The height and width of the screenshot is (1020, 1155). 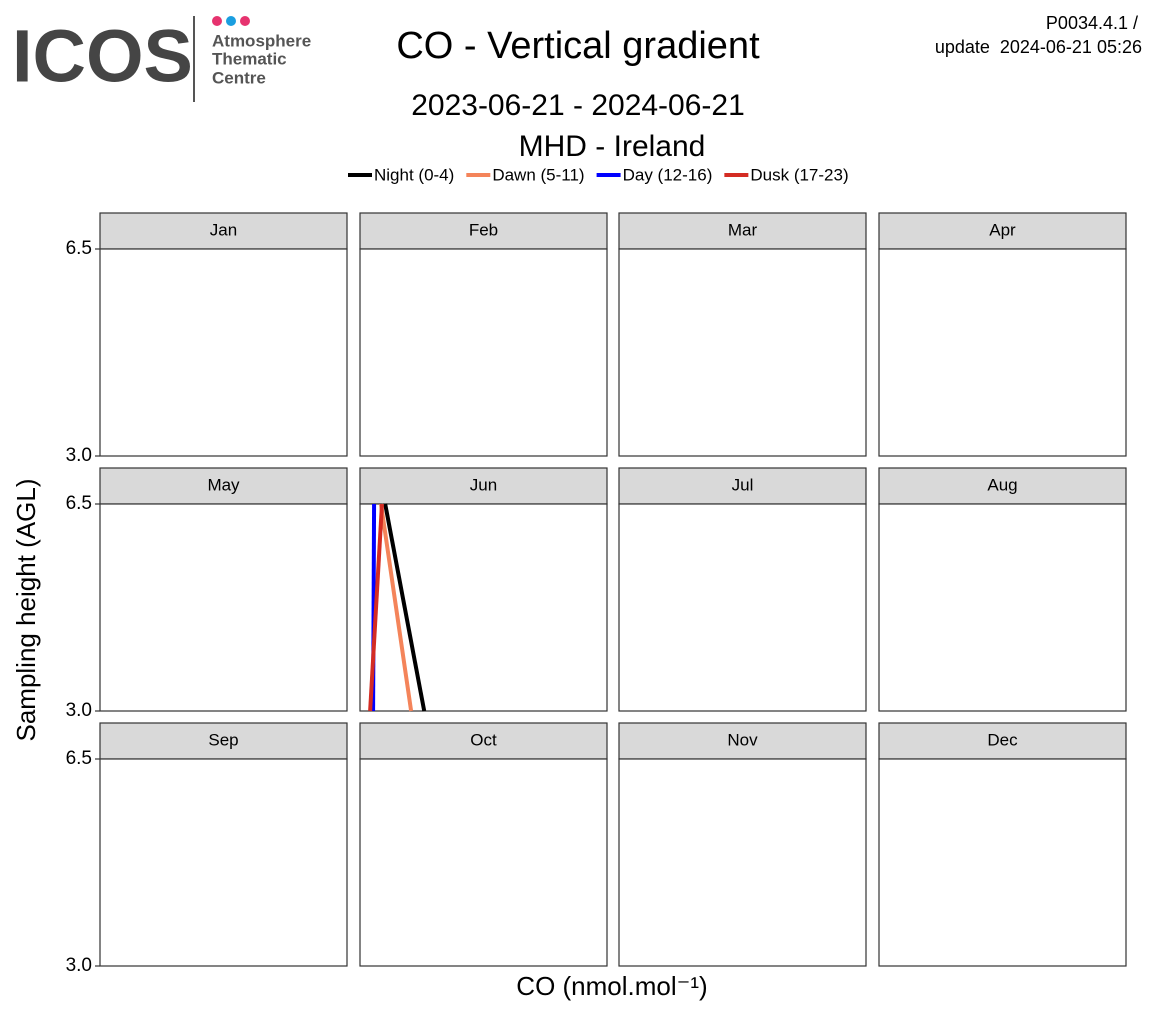 What do you see at coordinates (799, 174) in the screenshot?
I see `legend-label: Dusk (17-23)` at bounding box center [799, 174].